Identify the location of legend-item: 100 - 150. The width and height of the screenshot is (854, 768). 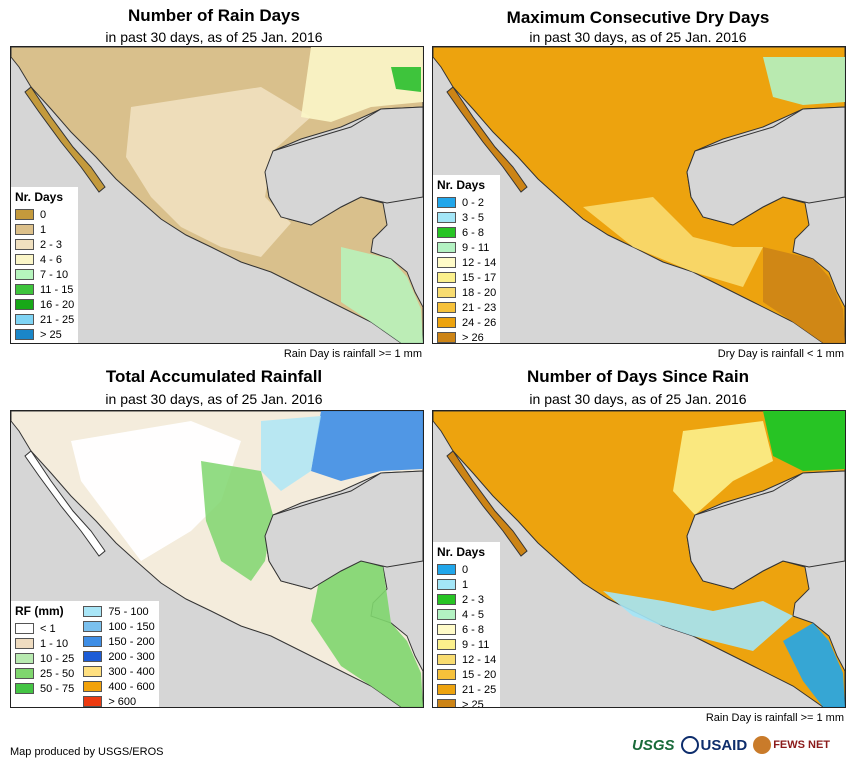
(119, 626).